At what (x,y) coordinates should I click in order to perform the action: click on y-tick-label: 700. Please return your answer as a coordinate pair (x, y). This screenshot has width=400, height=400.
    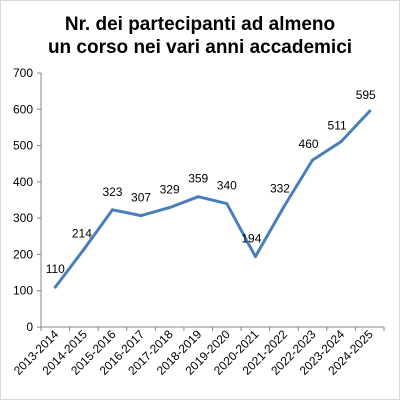
    Looking at the image, I should click on (23, 73).